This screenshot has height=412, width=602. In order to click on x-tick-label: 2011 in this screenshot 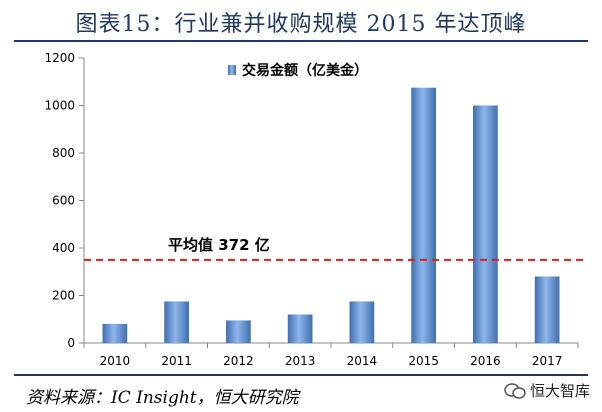, I will do `click(176, 361)`.